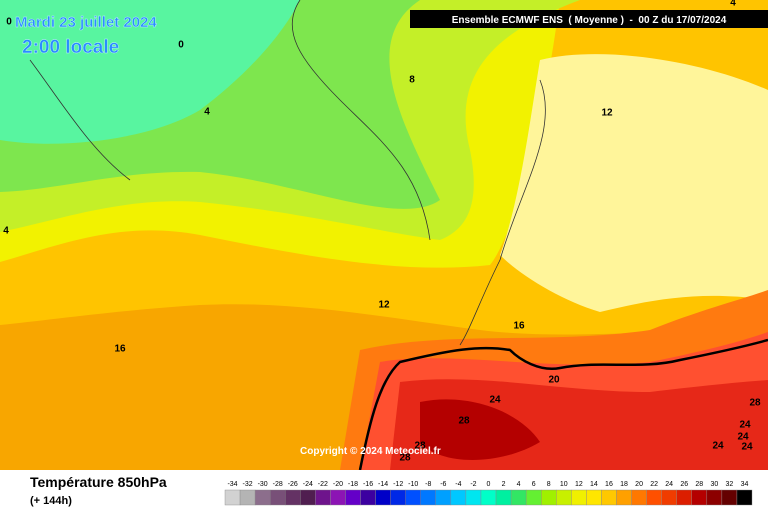  I want to click on colorbar-label: 34, so click(745, 484).